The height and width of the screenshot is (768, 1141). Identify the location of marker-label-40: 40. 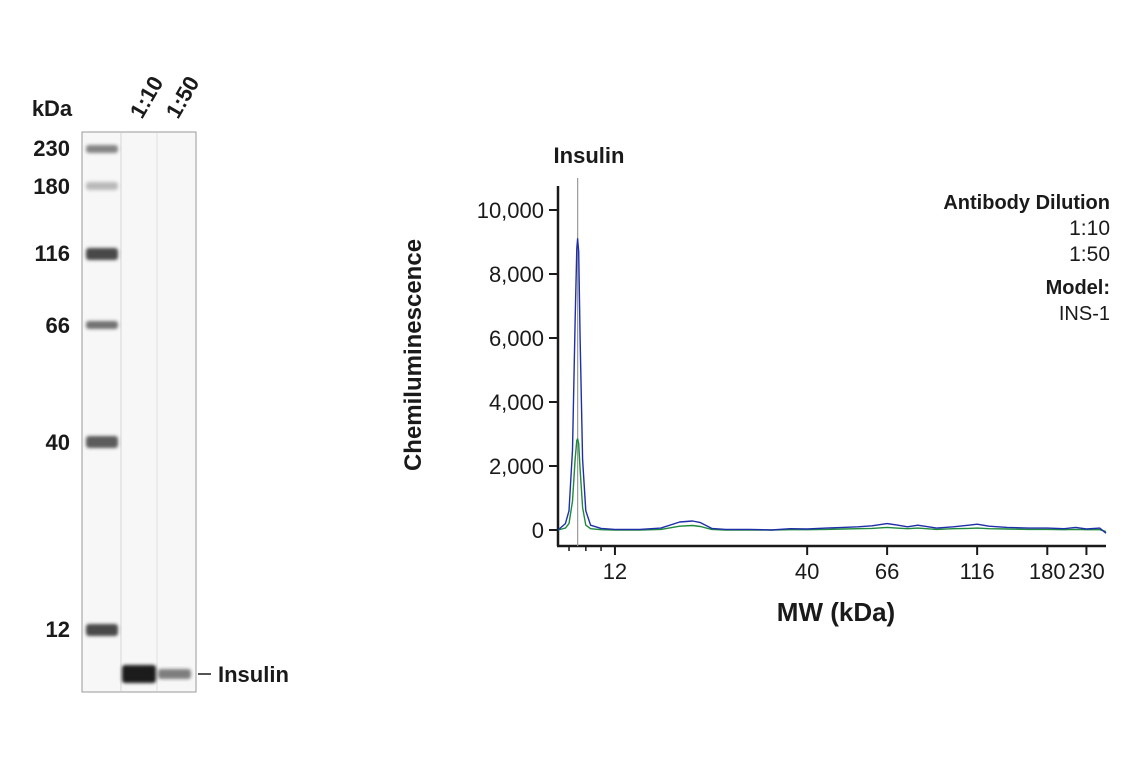
(58, 442).